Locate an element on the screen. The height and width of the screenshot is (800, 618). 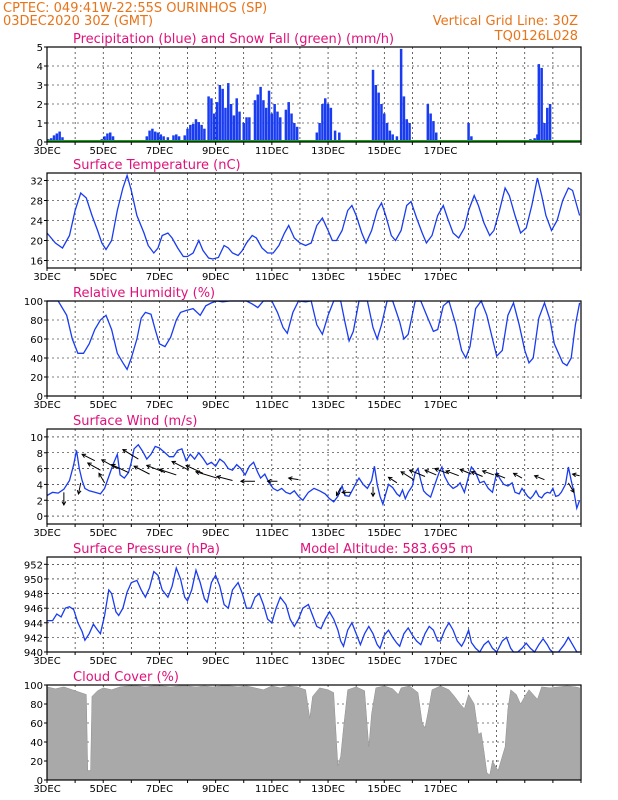
y-tick-label: 24 is located at coordinates (36, 222).